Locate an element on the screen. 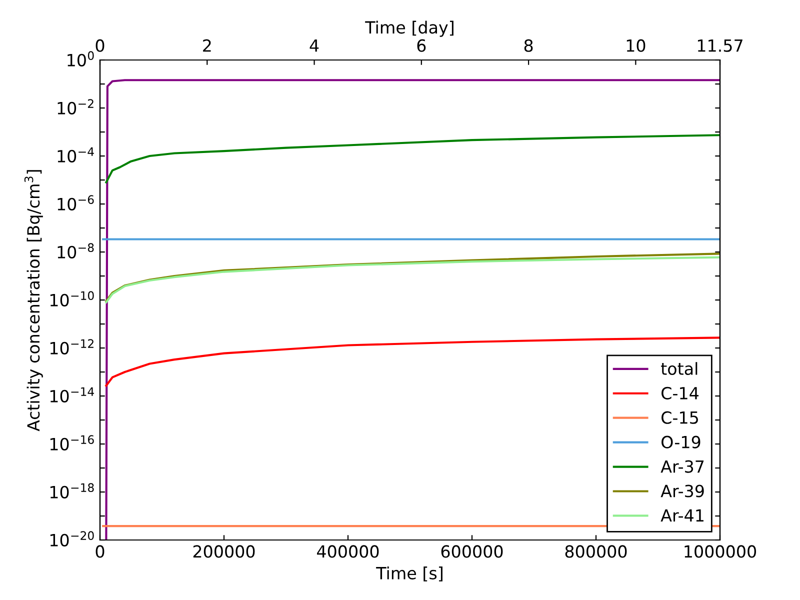  x2-tick-label: 4 is located at coordinates (314, 46).